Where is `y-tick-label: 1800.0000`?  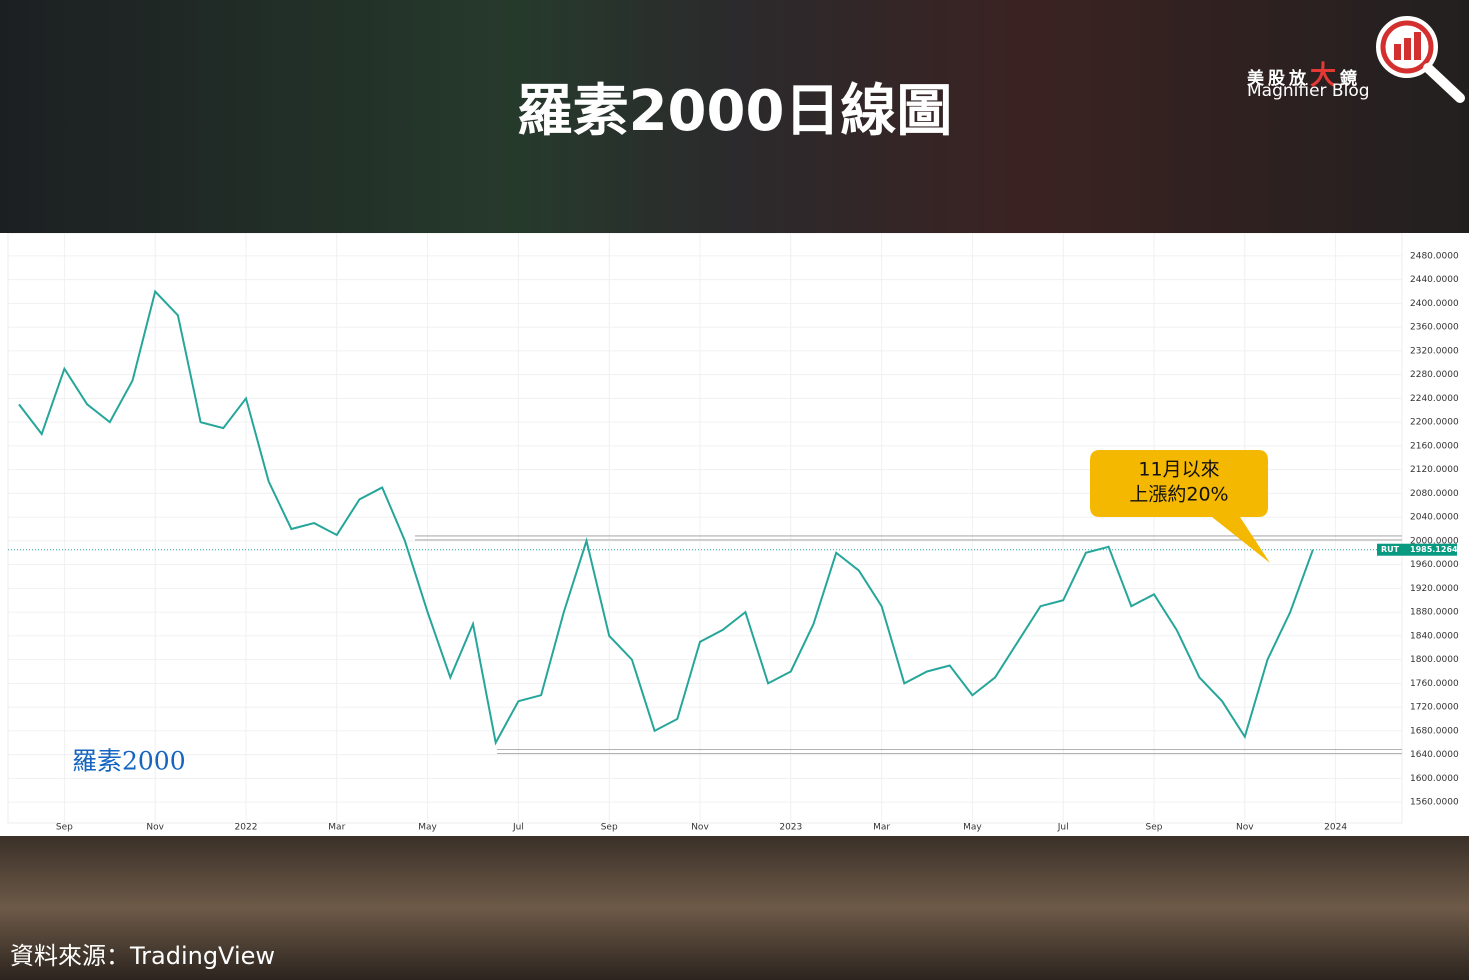
y-tick-label: 1800.0000 is located at coordinates (1434, 660).